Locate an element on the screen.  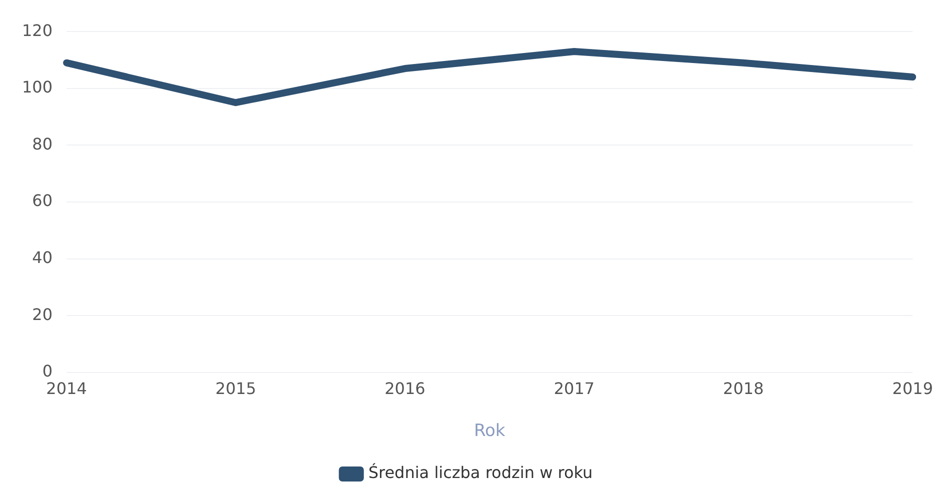
x-tick-label: 2019 is located at coordinates (912, 388).